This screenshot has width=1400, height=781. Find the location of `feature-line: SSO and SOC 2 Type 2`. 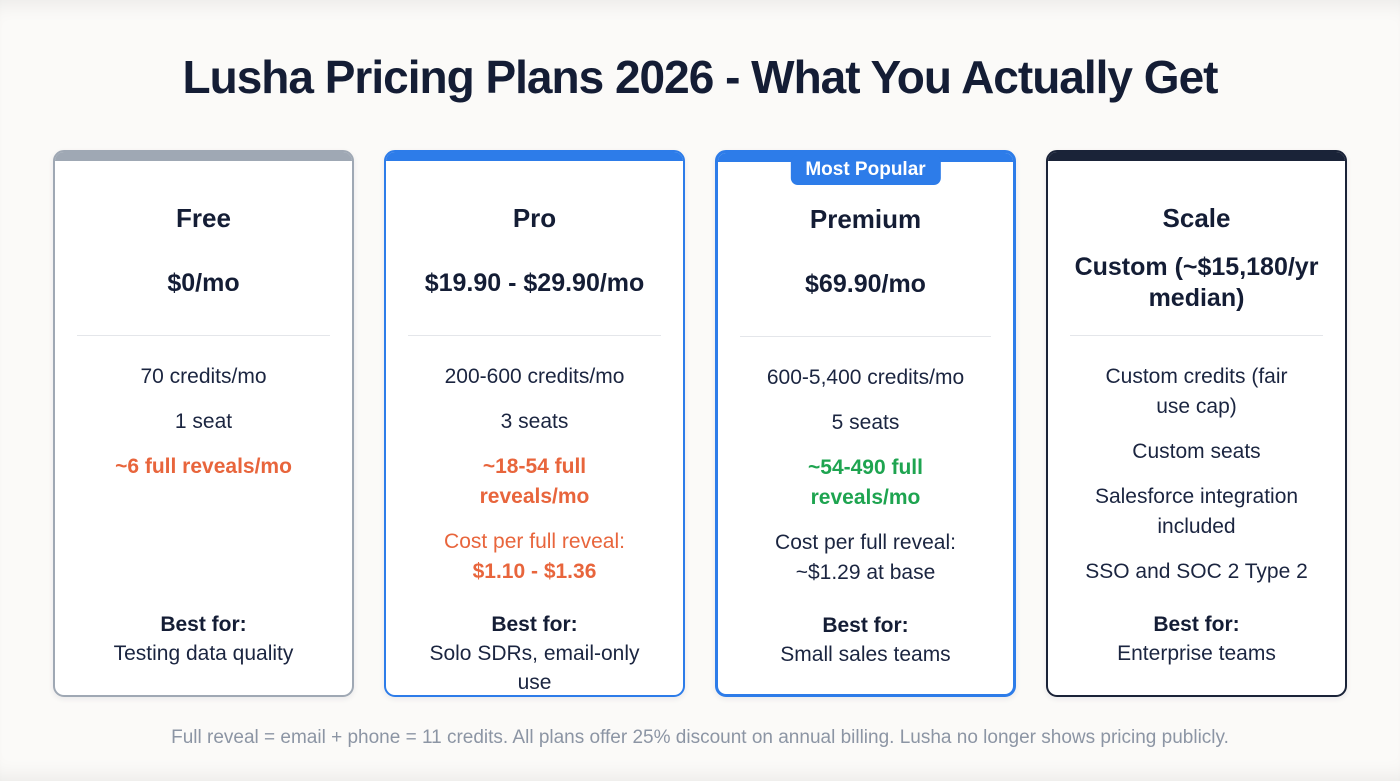

feature-line: SSO and SOC 2 Type 2 is located at coordinates (1196, 571).